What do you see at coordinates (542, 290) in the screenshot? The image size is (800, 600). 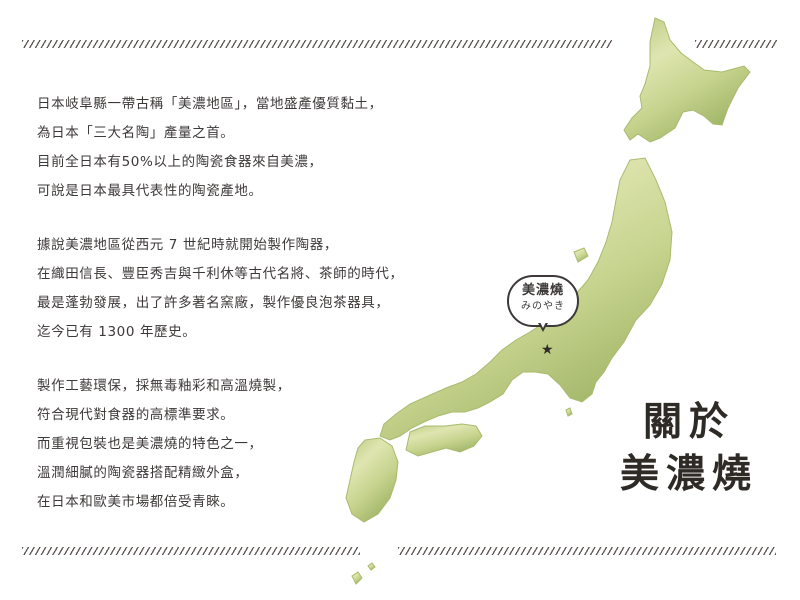 I see `location-label-main: 美濃燒` at bounding box center [542, 290].